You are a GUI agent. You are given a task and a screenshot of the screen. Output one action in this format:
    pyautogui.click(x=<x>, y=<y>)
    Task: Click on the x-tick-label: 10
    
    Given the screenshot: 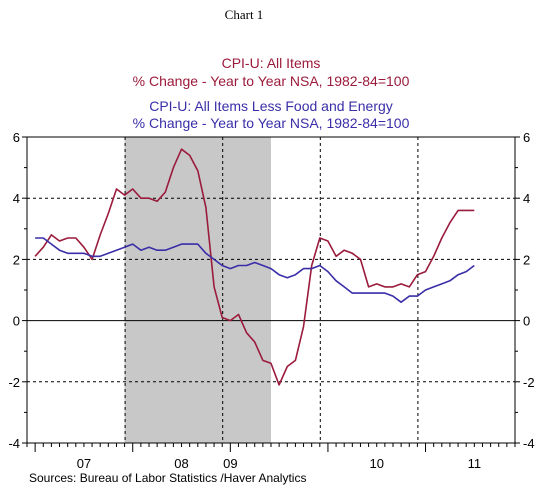 What is the action you would take?
    pyautogui.click(x=376, y=463)
    